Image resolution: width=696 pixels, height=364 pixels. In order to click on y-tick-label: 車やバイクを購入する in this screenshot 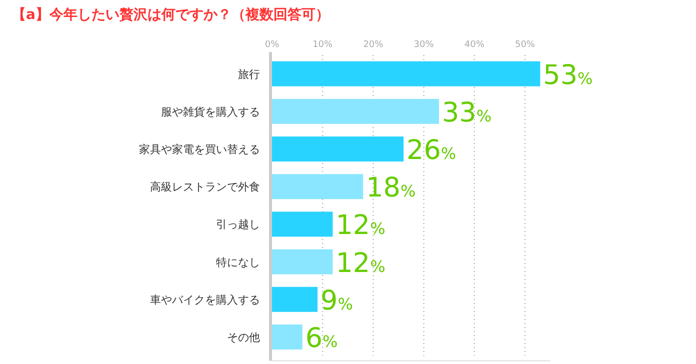, I will do `click(205, 299)`.